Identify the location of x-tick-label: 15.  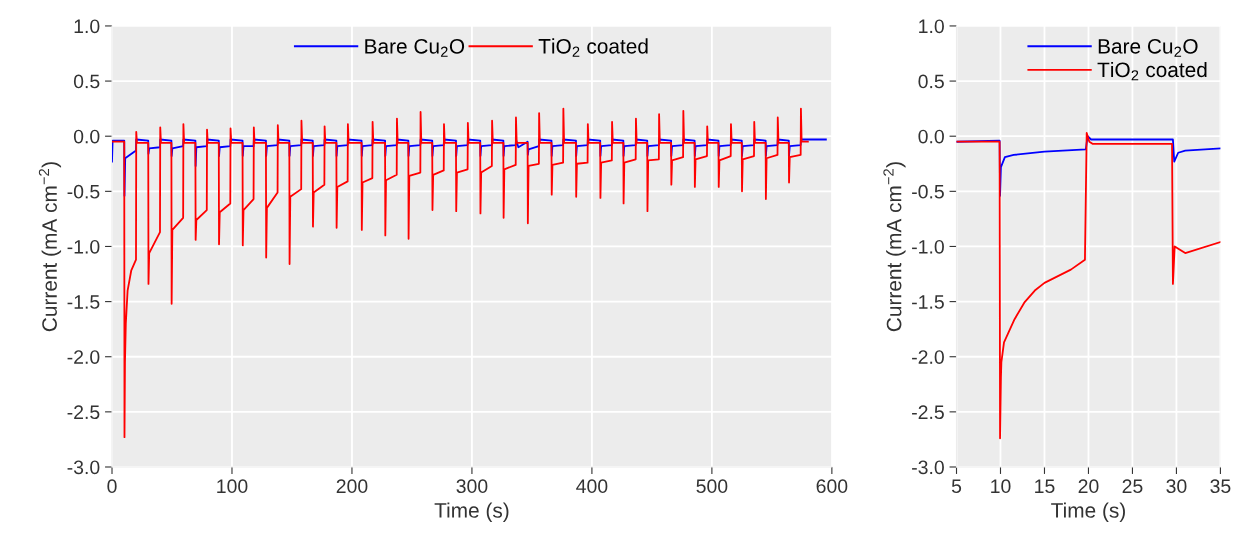
(1045, 486).